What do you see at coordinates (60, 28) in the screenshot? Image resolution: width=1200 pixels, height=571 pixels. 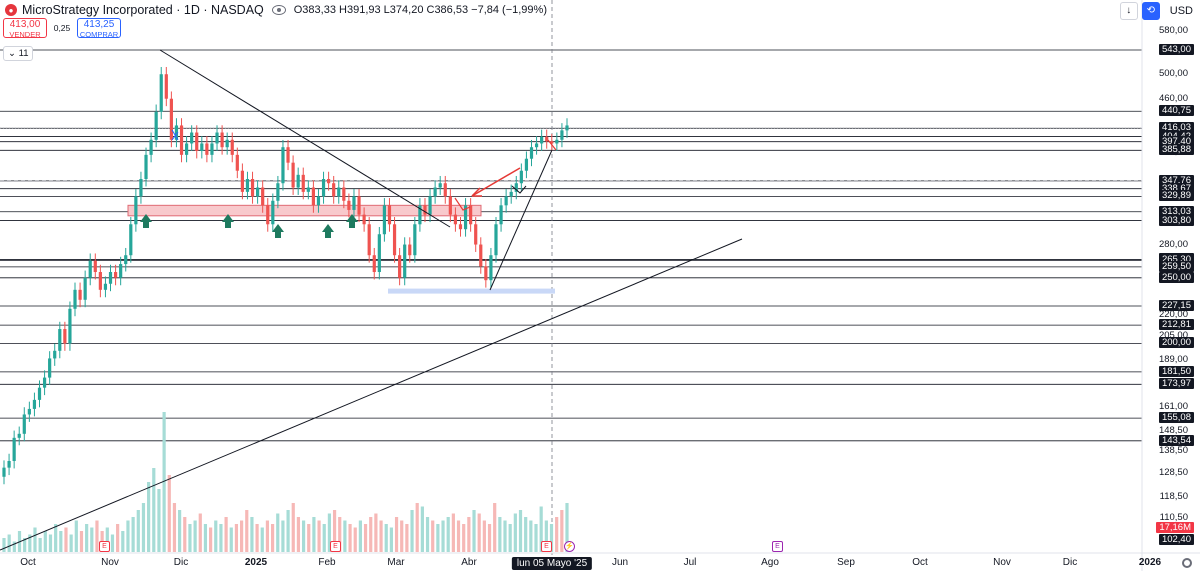 I see `trade-panel: 413,00 VENDER 0,25 413,25 COMPRAR` at bounding box center [60, 28].